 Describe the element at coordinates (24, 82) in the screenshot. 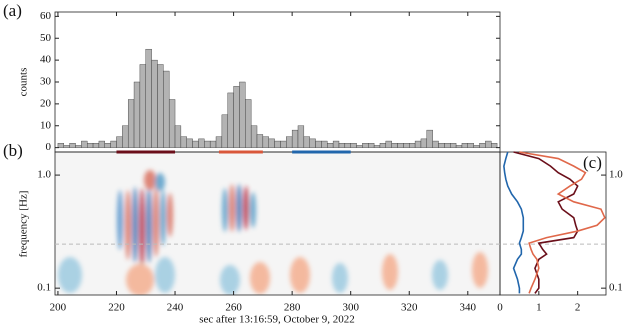

I see `y-axis-label: counts` at that location.